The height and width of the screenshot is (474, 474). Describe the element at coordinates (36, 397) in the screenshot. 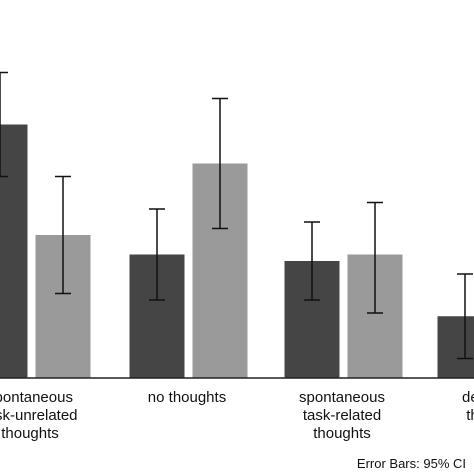

I see `category-label-1-line-1: spontaneous` at that location.